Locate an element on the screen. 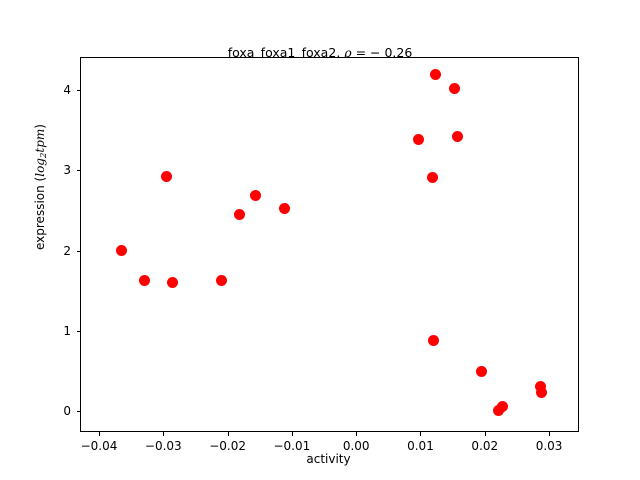  y-axis-tick-label: 3 is located at coordinates (67, 170).